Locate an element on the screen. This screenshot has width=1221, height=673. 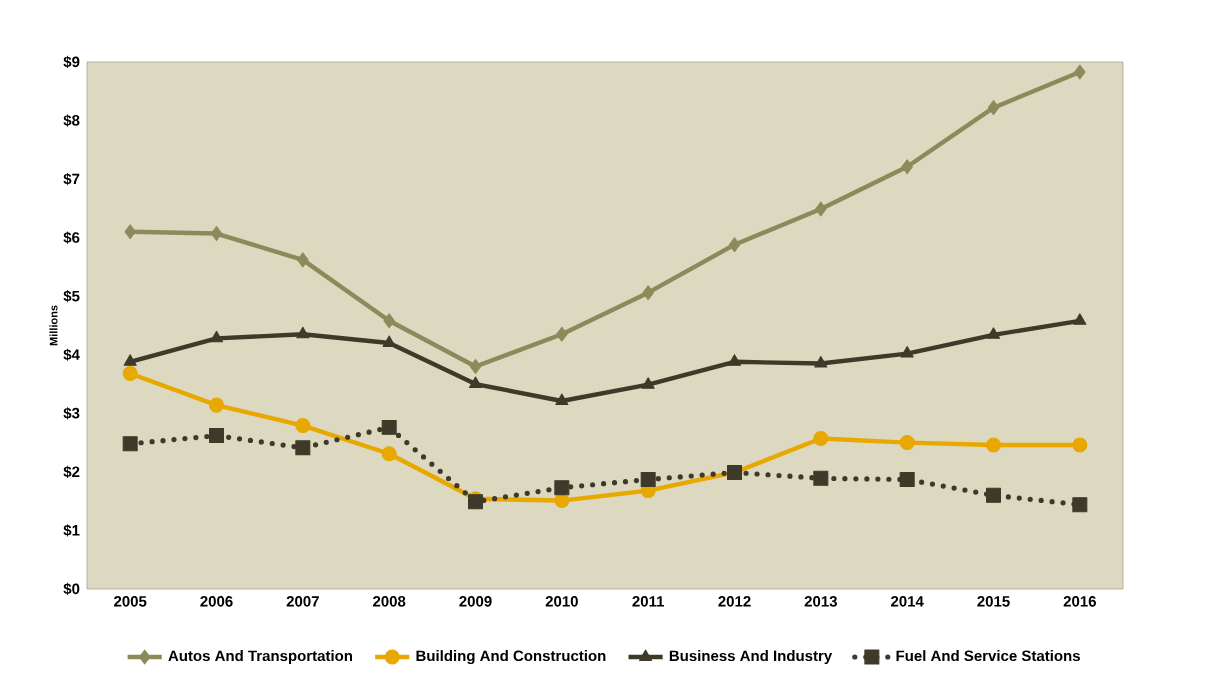
legend-label: Building And Construction is located at coordinates (511, 657).